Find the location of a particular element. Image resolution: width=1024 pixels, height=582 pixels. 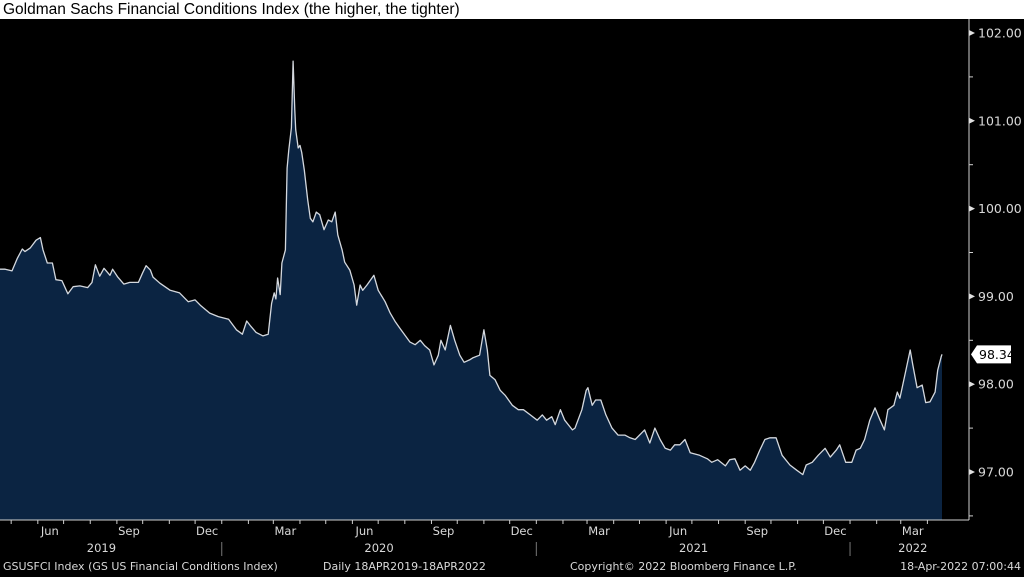

last-value-tag: 98.34 is located at coordinates (993, 354).